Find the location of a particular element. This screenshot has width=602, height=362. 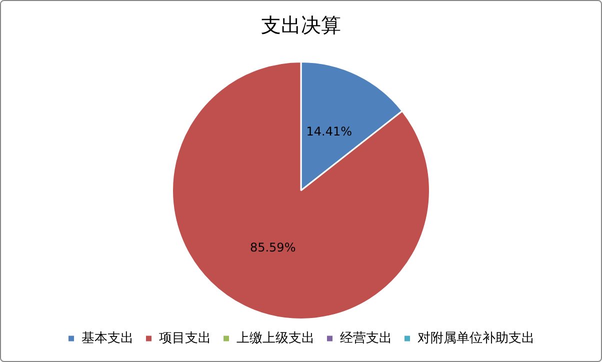

legend-label: 基本支出 is located at coordinates (107, 338).